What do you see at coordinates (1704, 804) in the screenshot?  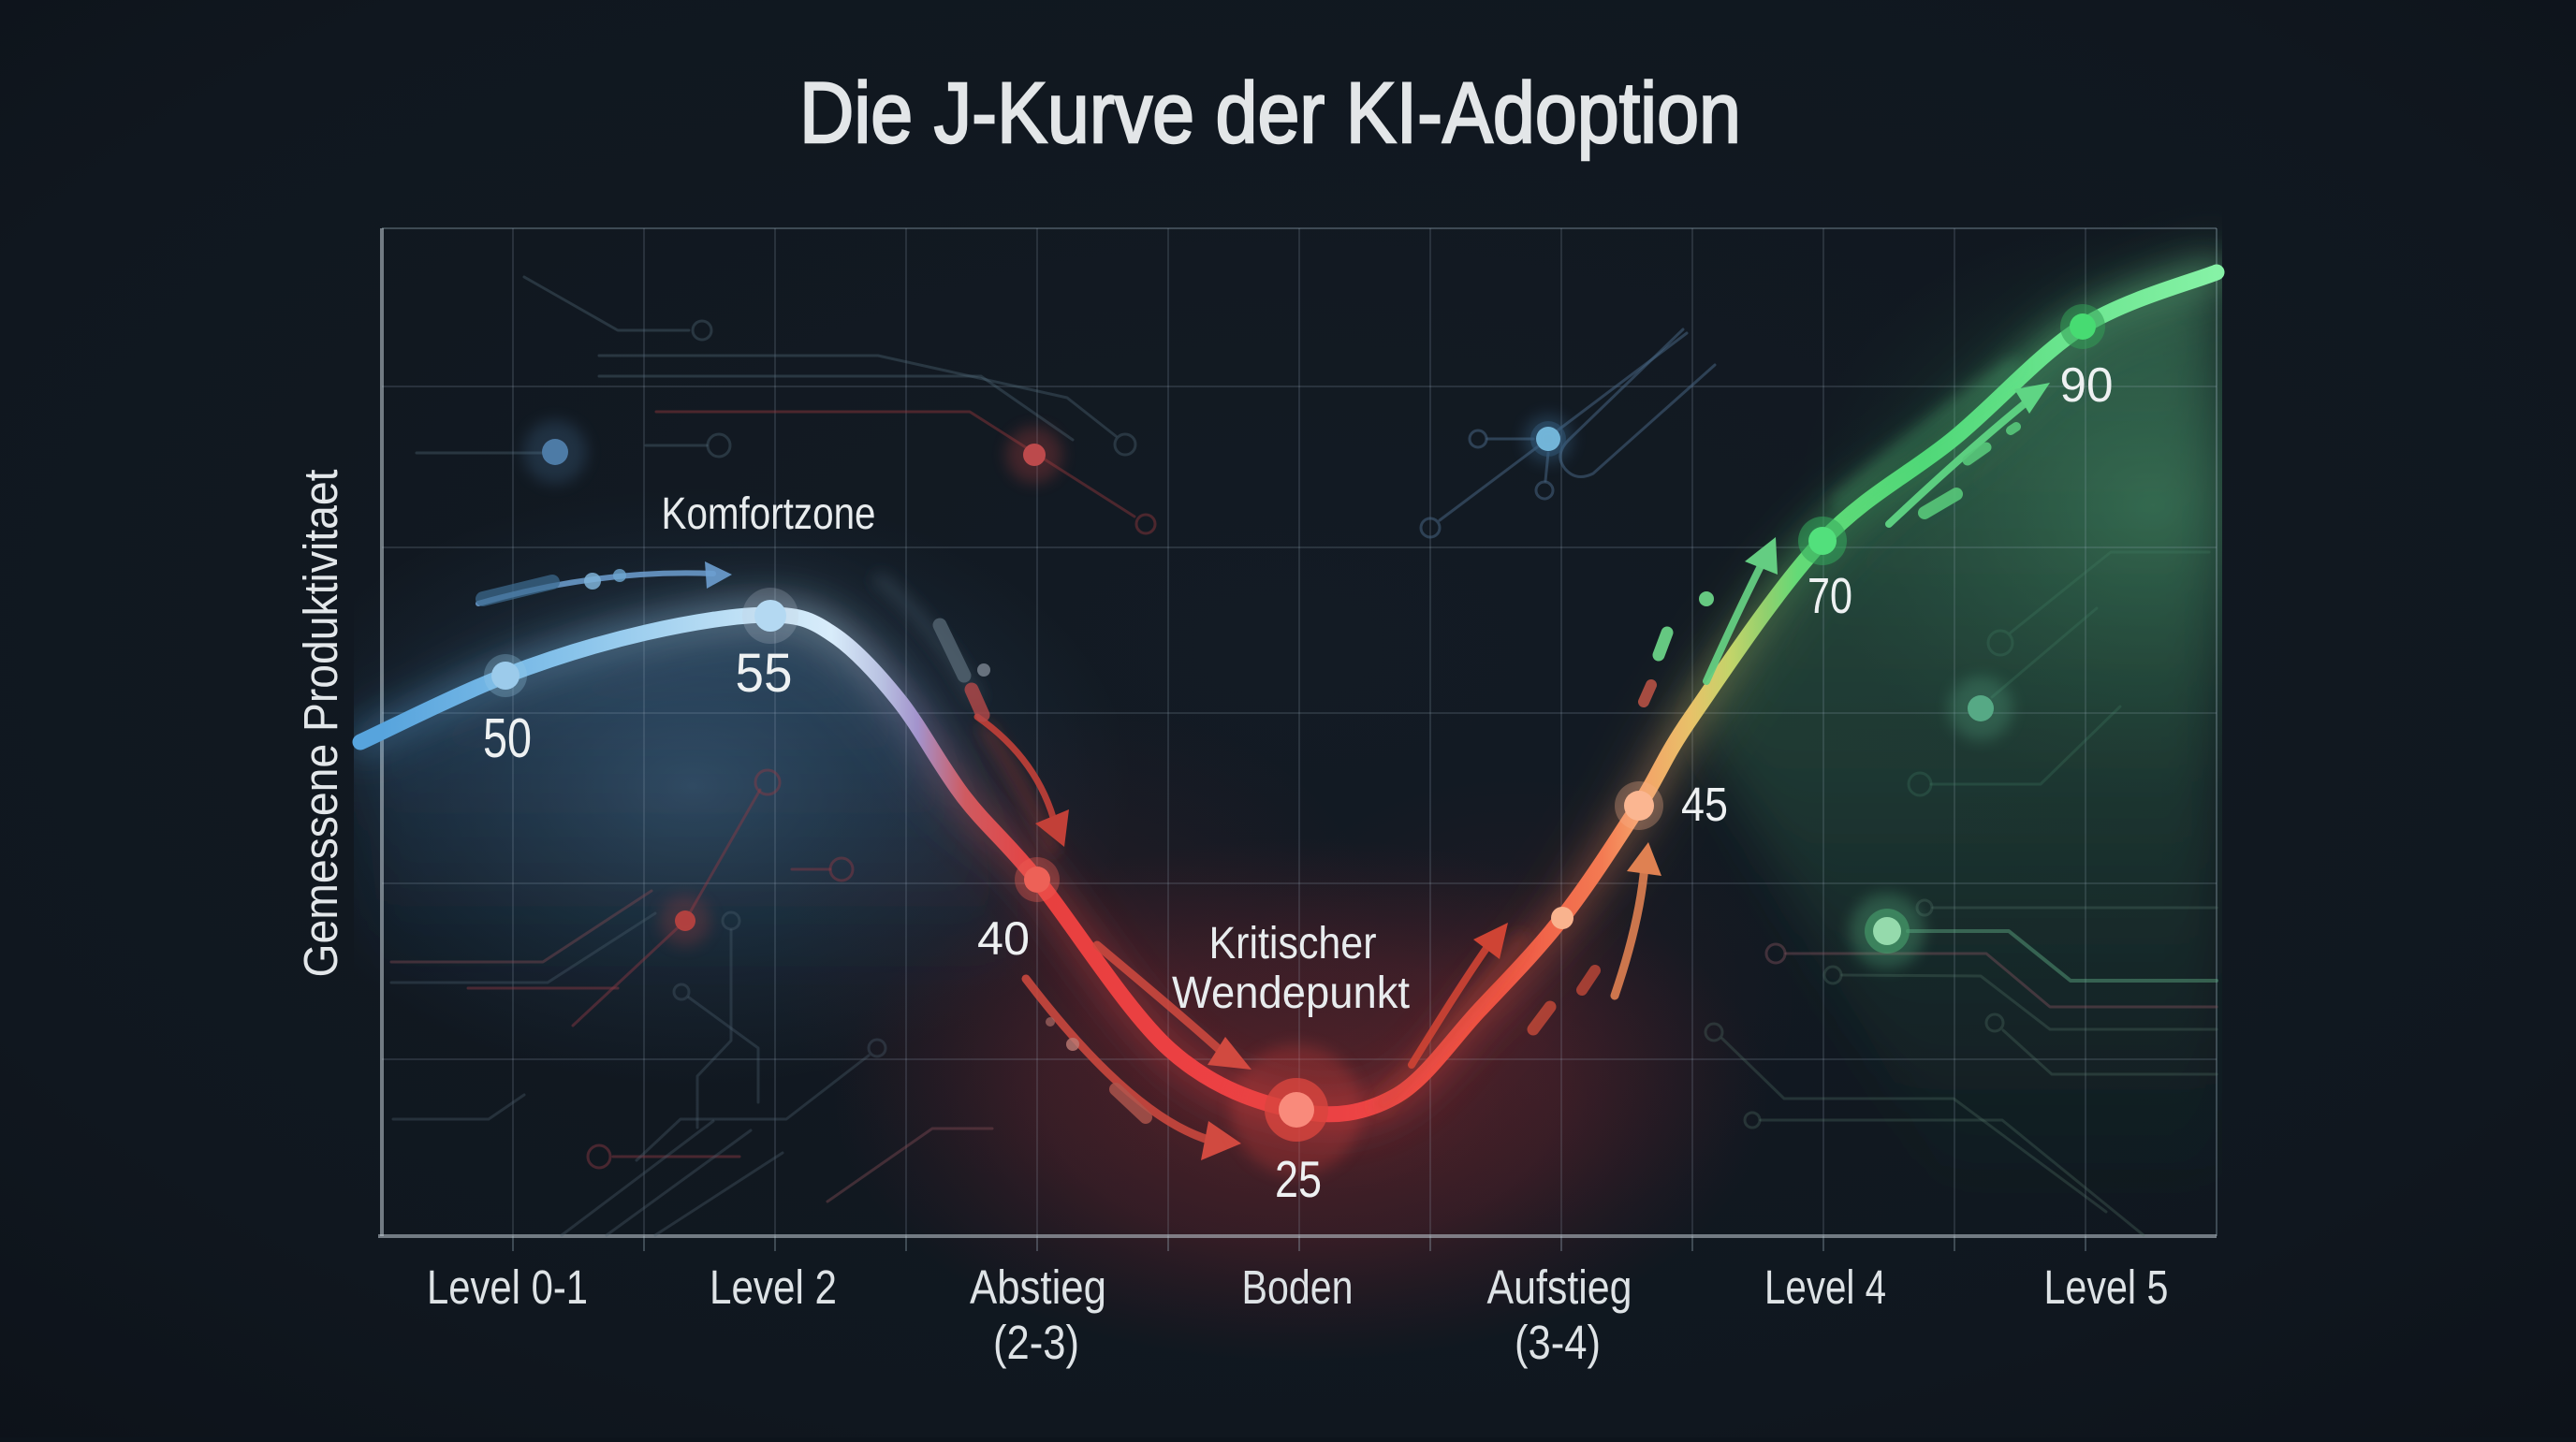 I see `svg-text: 45` at bounding box center [1704, 804].